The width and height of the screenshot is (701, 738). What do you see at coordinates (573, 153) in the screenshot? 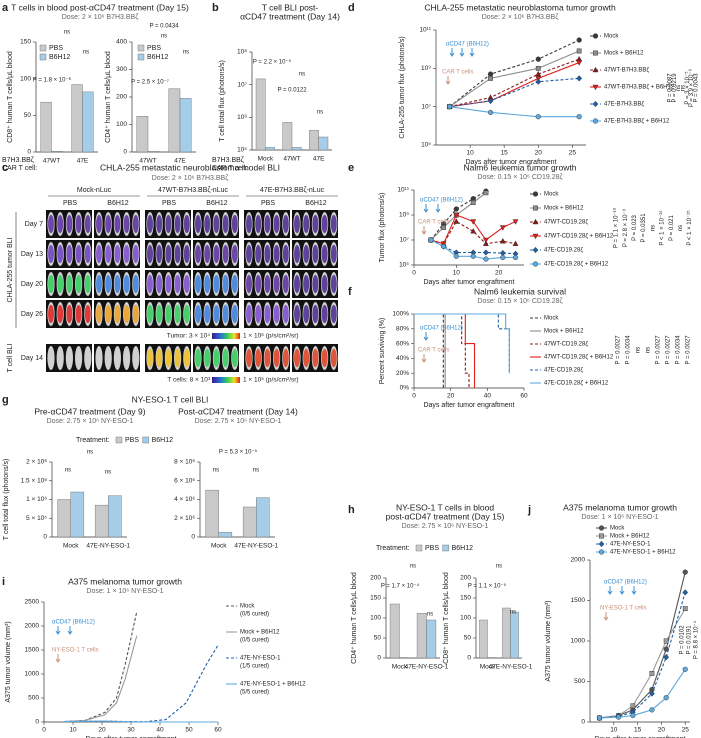
I see `x-tick-label: 25` at bounding box center [573, 153].